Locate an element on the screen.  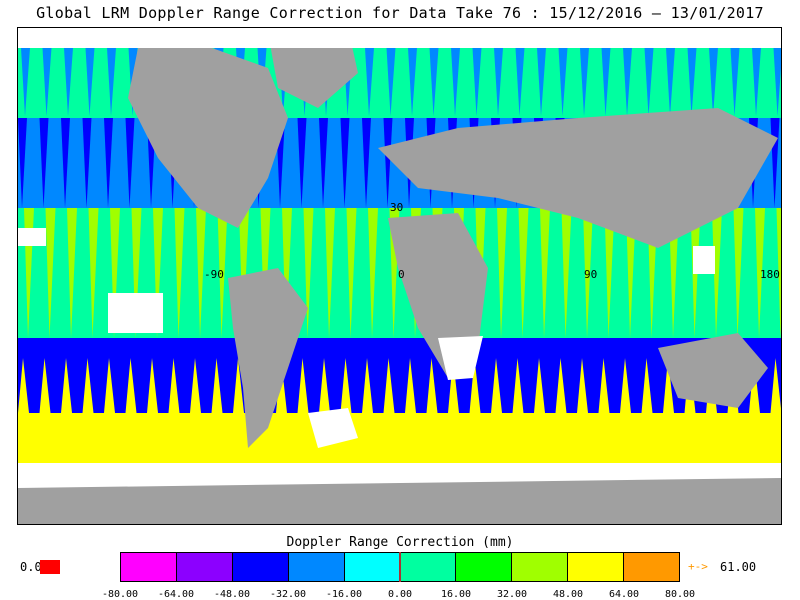
colorbar-tick-label: -48.00 is located at coordinates (232, 594).